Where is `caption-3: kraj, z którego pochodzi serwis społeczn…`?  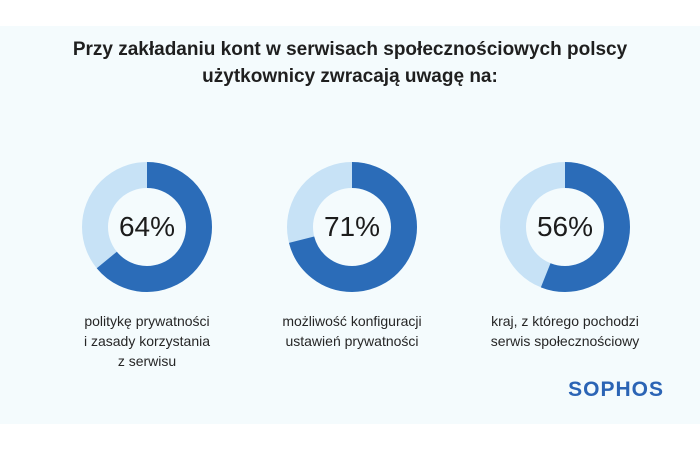
caption-3: kraj, z którego pochodzi serwis społeczn… is located at coordinates (565, 331).